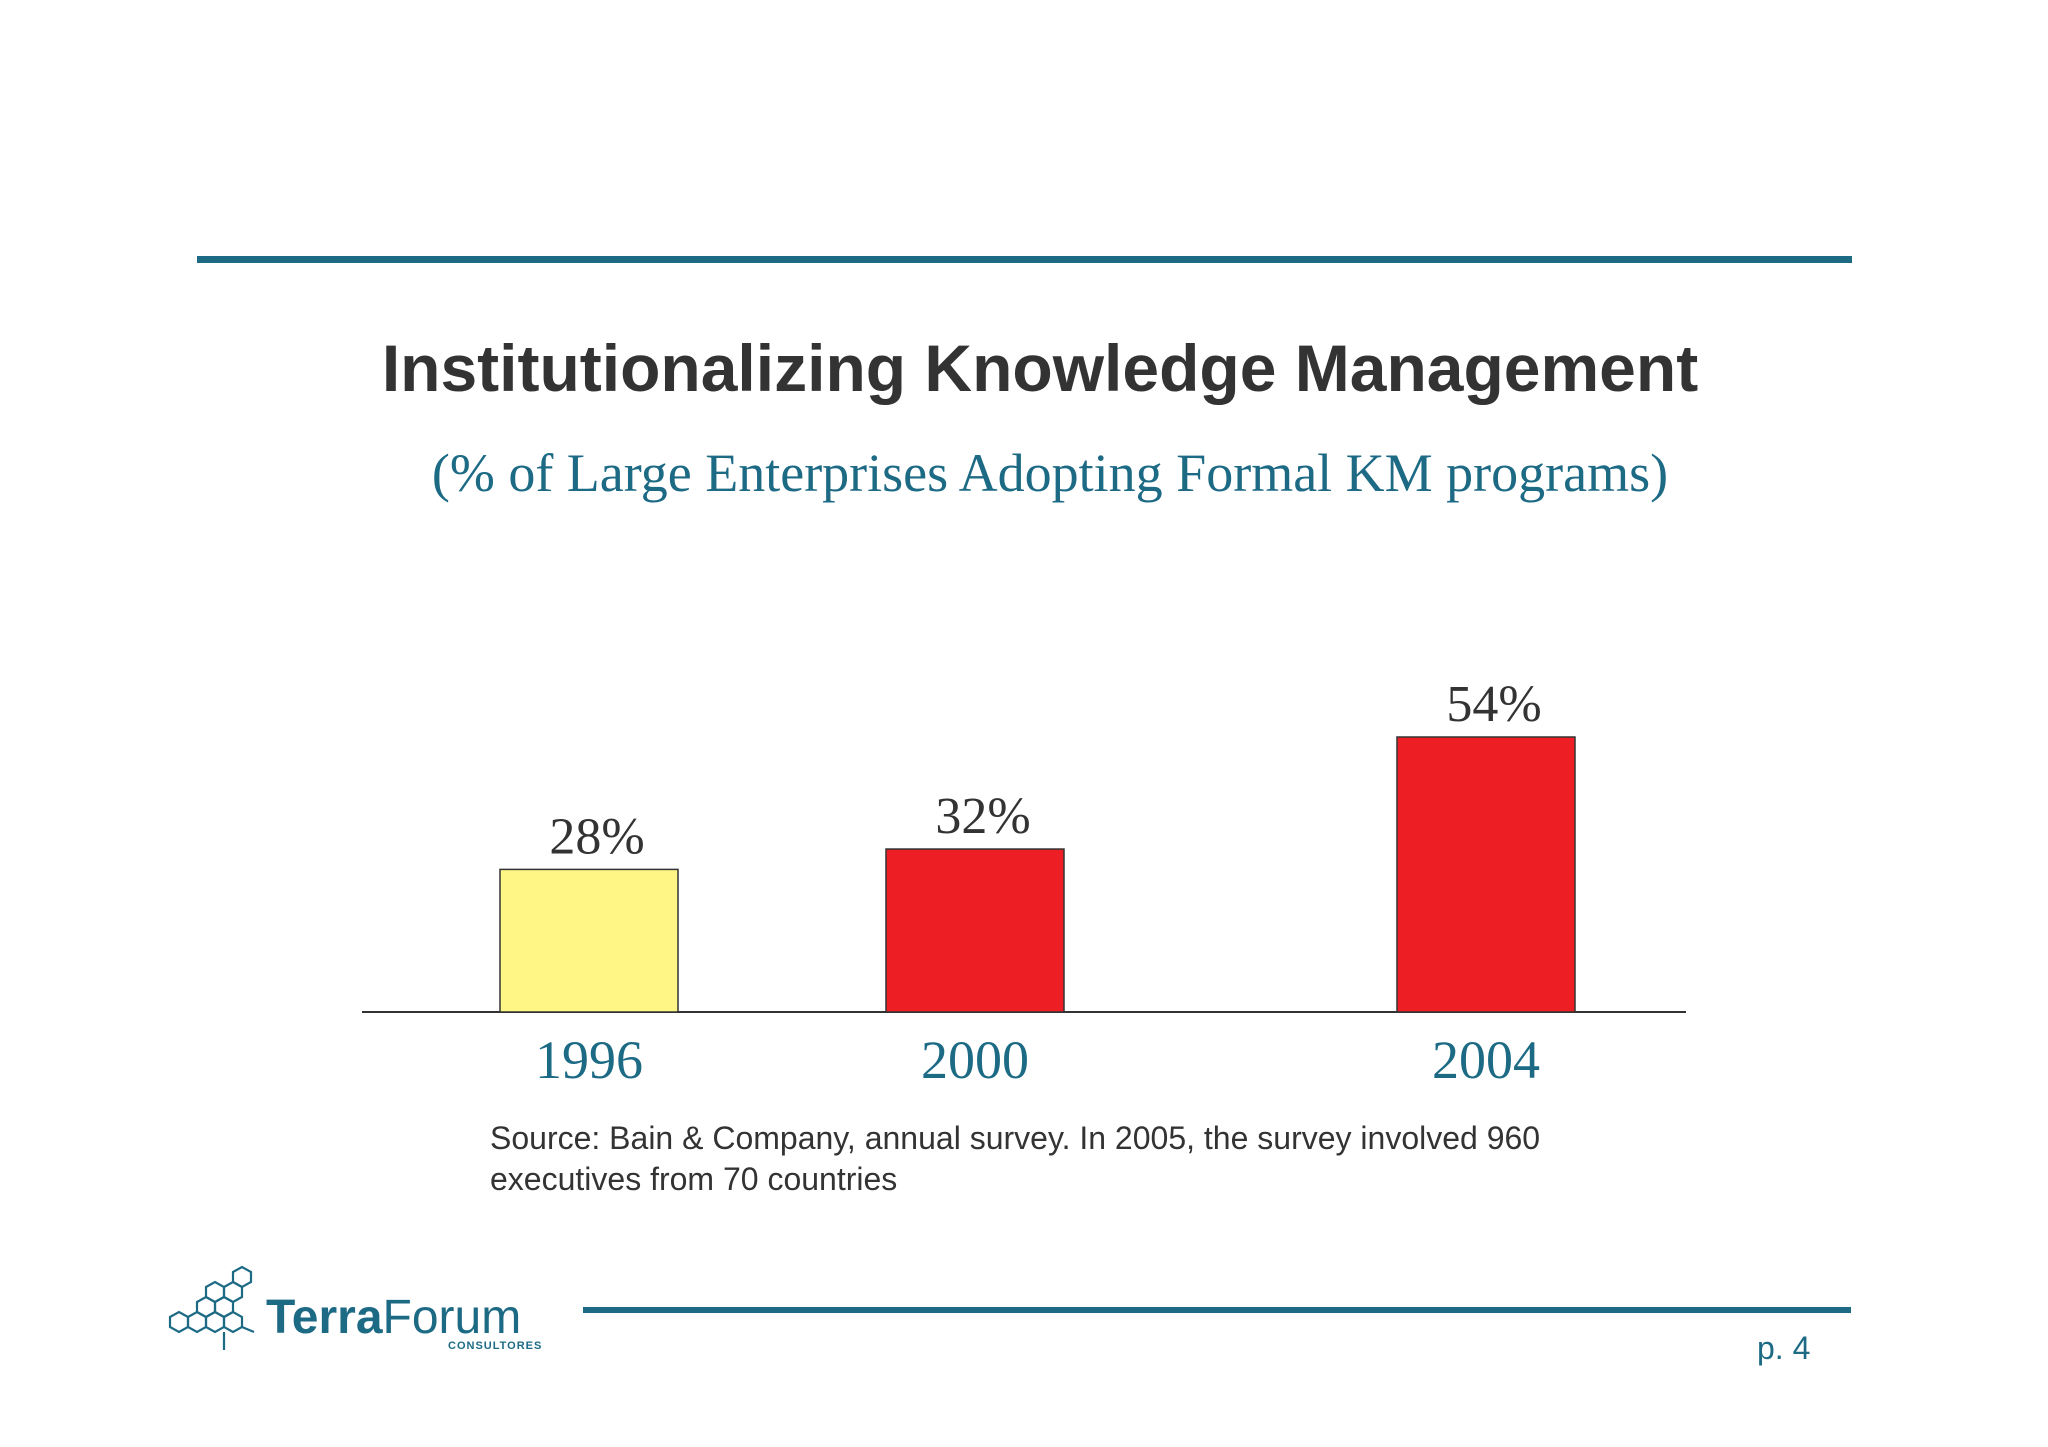  I want to click on logo-wordmark: TerraForum, so click(394, 1317).